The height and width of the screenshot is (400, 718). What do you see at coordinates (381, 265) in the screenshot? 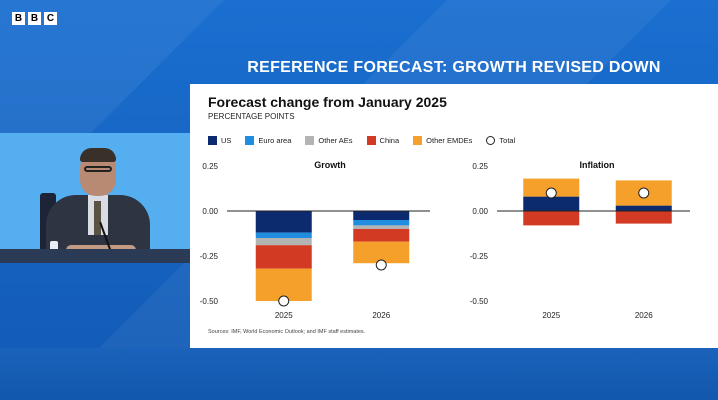
I see `growth-total-marker-2026` at bounding box center [381, 265].